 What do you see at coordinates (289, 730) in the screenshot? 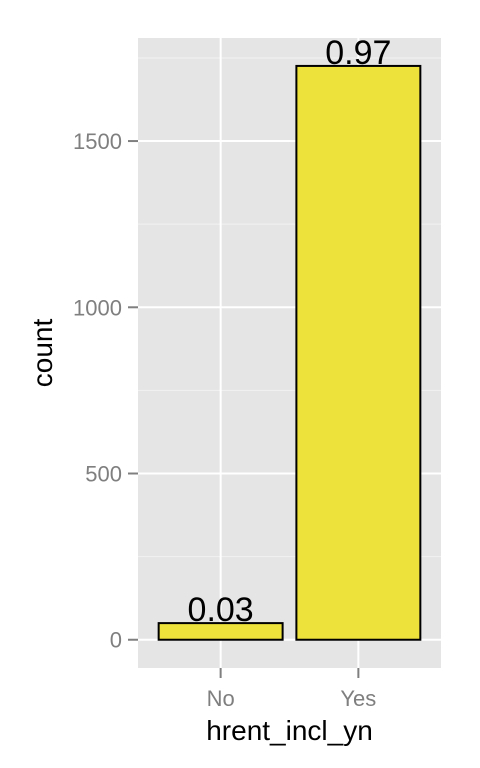
I see `x-axis-title: hrent_incl_yn` at bounding box center [289, 730].